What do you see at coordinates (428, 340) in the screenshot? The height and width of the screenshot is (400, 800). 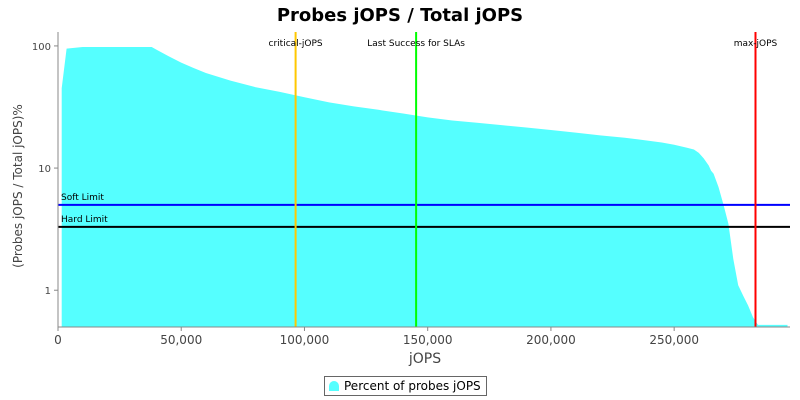 I see `x-tick-label-3: 150,000` at bounding box center [428, 340].